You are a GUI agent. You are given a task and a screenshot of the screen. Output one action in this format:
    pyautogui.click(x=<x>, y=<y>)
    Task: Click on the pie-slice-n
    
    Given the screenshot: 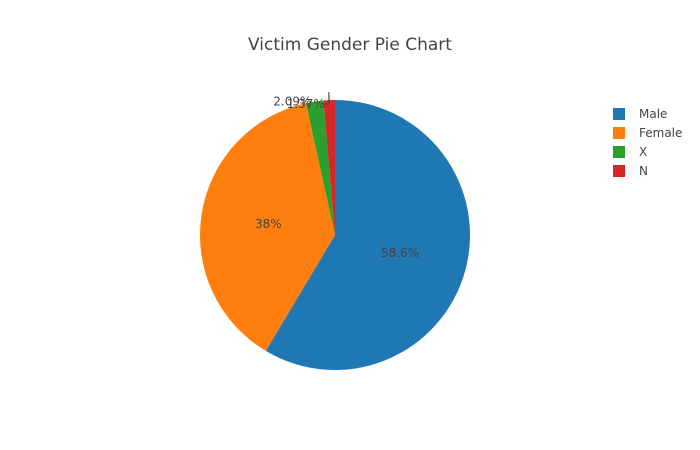 What is the action you would take?
    pyautogui.click(x=329, y=167)
    